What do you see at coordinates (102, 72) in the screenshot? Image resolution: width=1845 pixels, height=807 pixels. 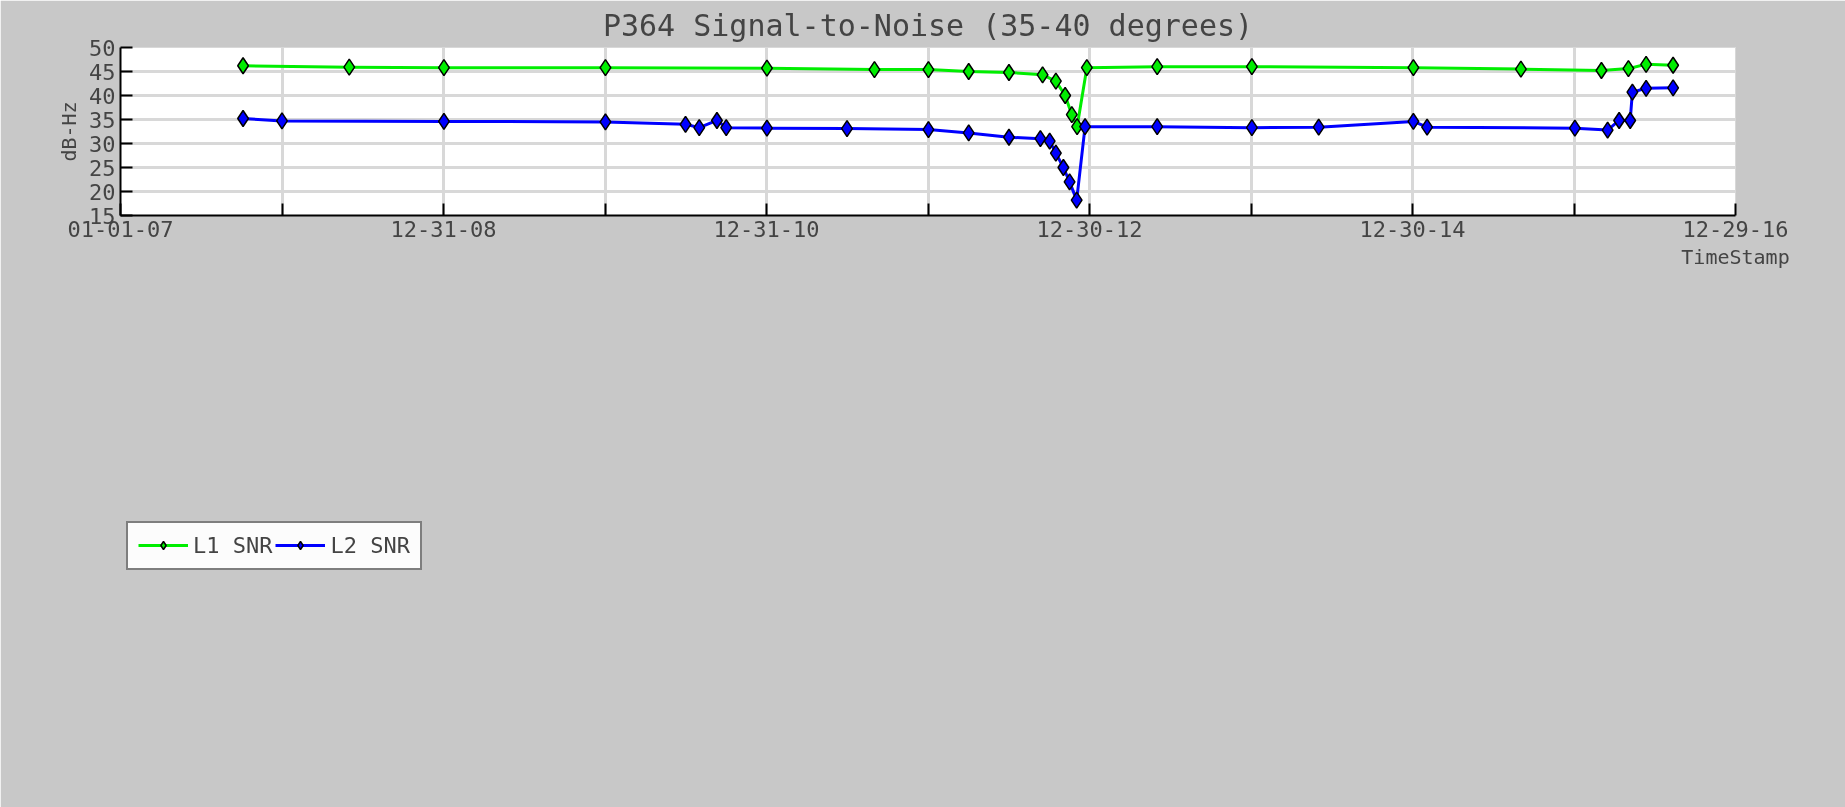 I see `y-tick-label: 45` at bounding box center [102, 72].